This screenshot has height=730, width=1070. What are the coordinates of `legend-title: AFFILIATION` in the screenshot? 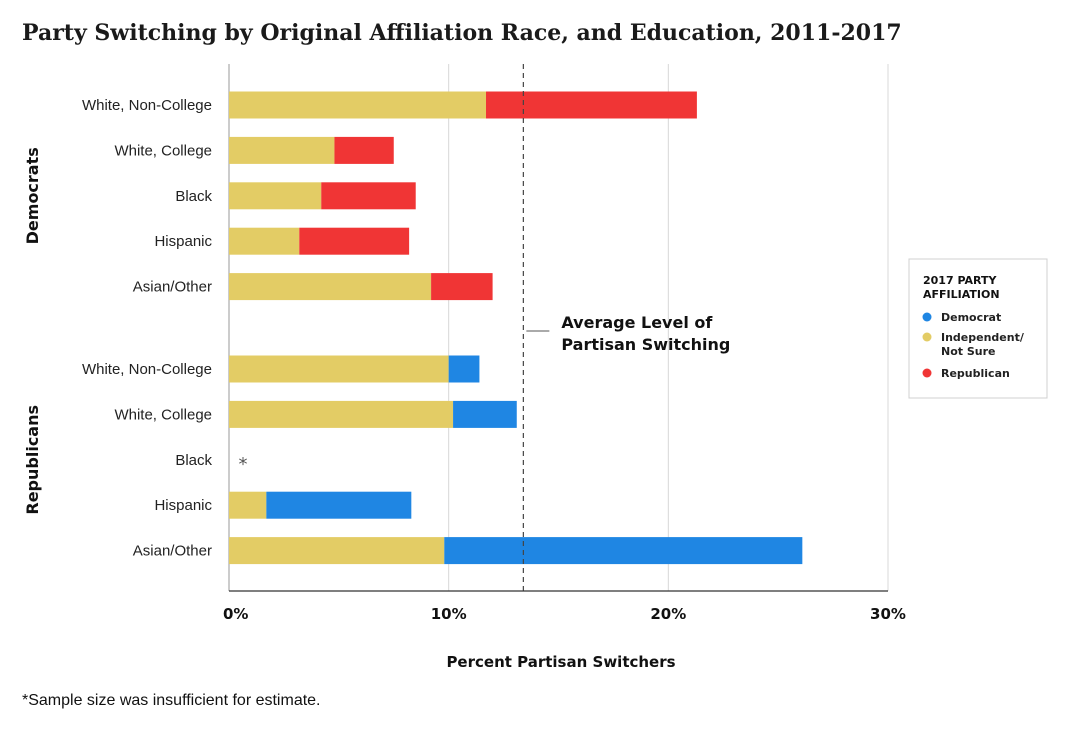 It's located at (961, 294).